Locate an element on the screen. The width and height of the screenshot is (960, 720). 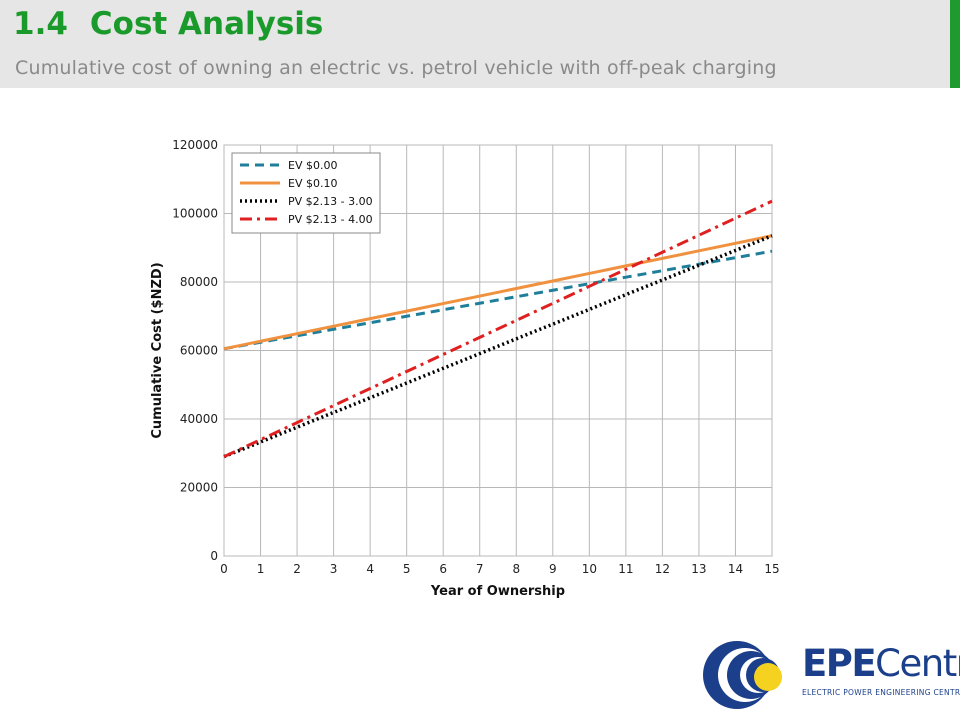
epecentre-logo-mark is located at coordinates (742, 675).